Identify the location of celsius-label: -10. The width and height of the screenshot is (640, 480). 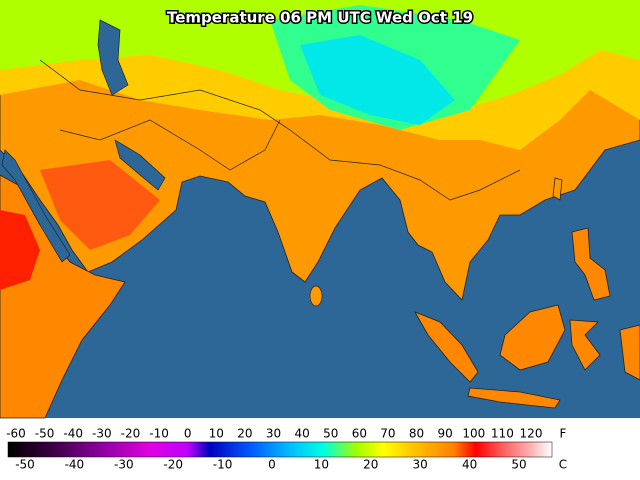
(223, 465).